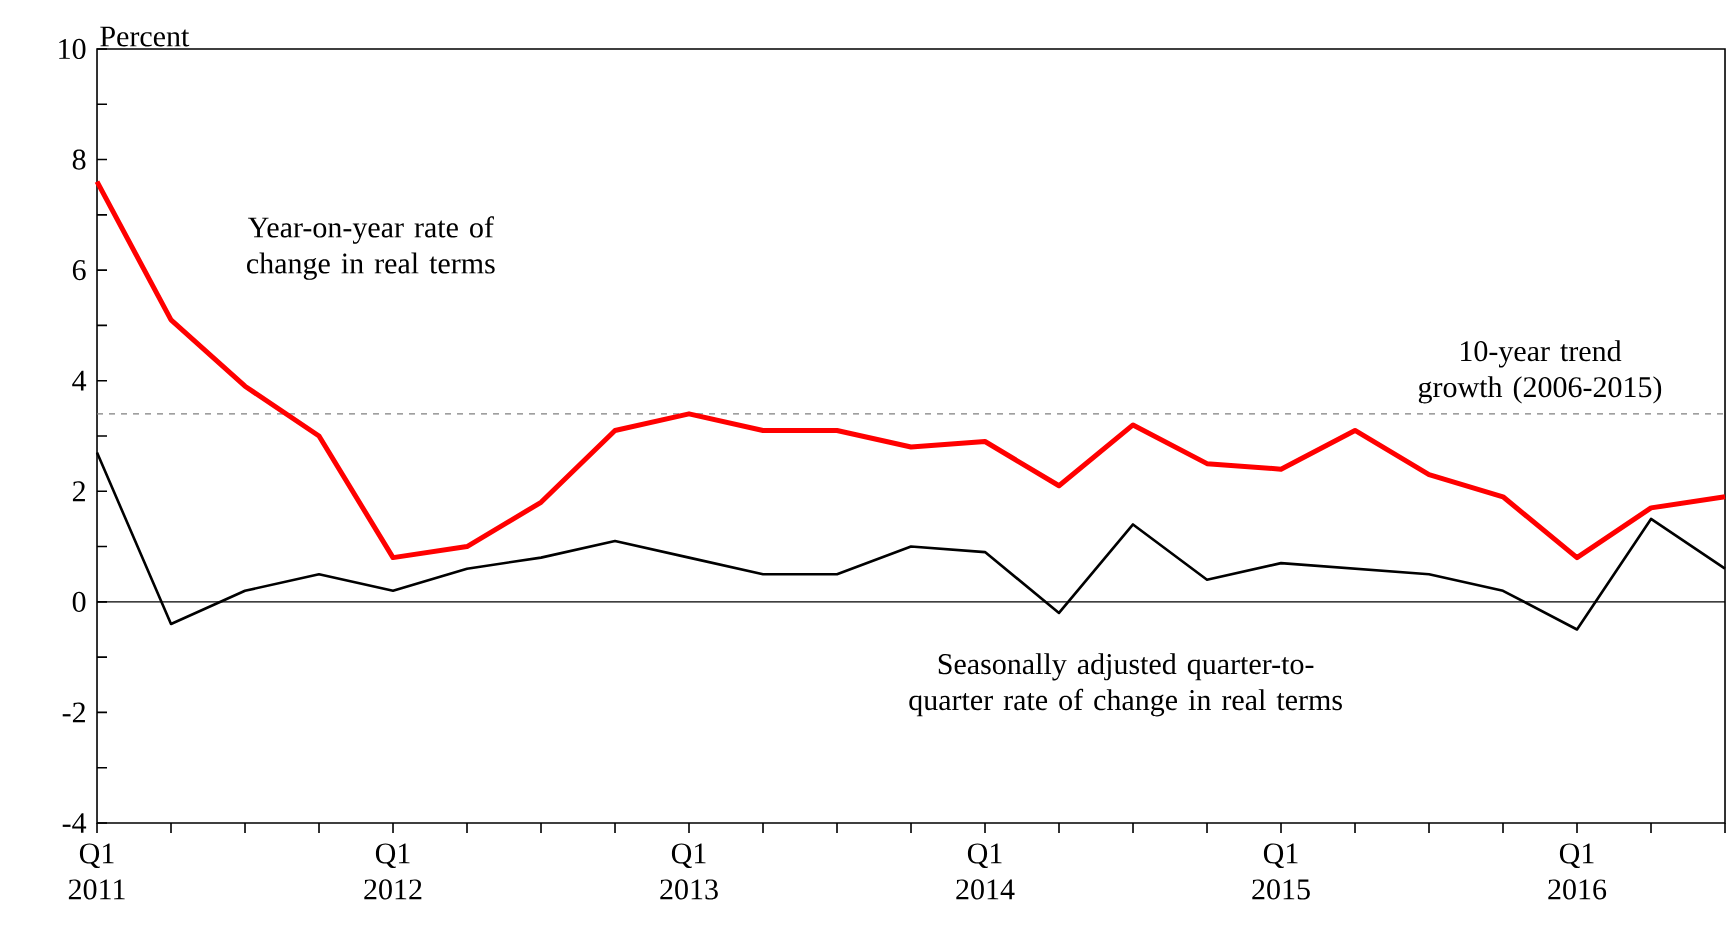  Describe the element at coordinates (370, 248) in the screenshot. I see `text: Year-on-year rate of change in real terms` at that location.